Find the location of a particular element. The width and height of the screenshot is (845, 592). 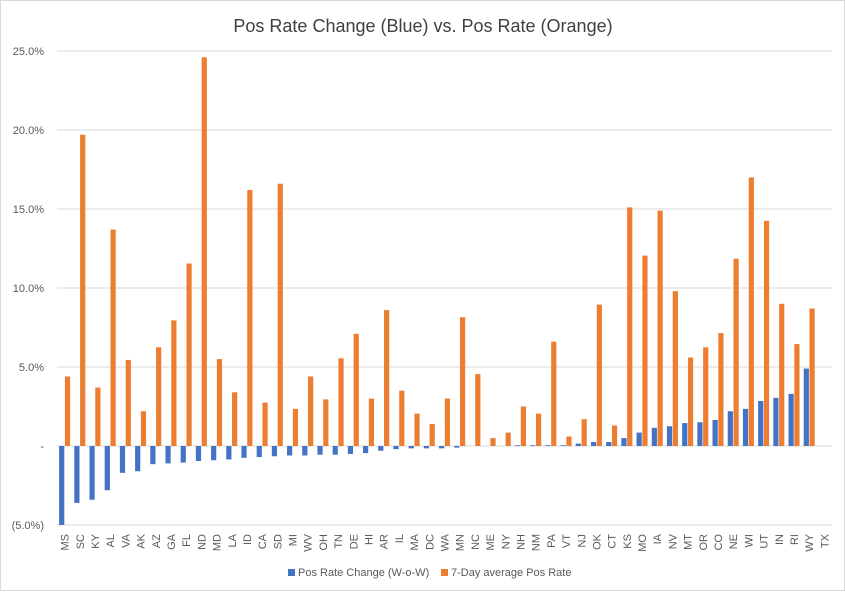

bar-pos-rate-change-la is located at coordinates (229, 453).